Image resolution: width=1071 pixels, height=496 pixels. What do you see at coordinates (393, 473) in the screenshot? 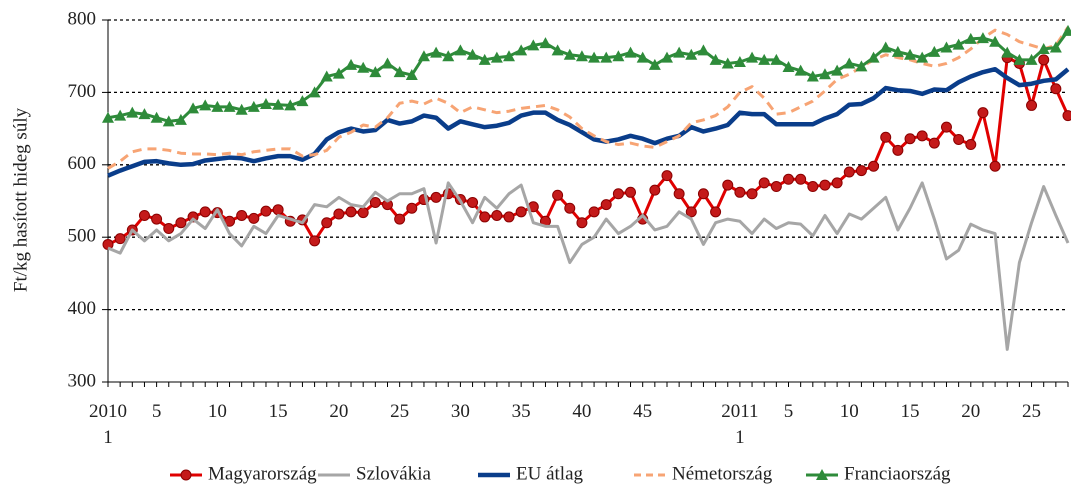
I see `legend-label: Szlovákia` at bounding box center [393, 473].